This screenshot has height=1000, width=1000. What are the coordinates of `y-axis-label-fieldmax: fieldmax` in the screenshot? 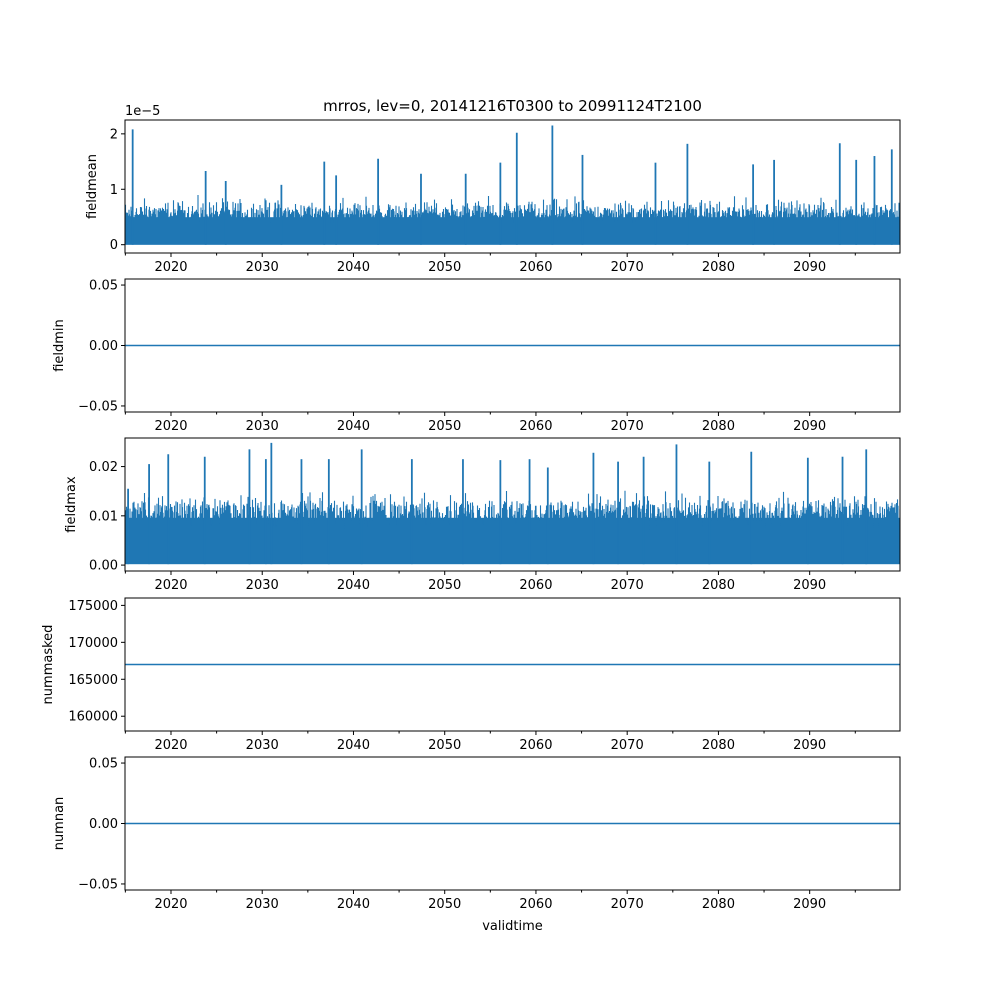 It's located at (71, 504).